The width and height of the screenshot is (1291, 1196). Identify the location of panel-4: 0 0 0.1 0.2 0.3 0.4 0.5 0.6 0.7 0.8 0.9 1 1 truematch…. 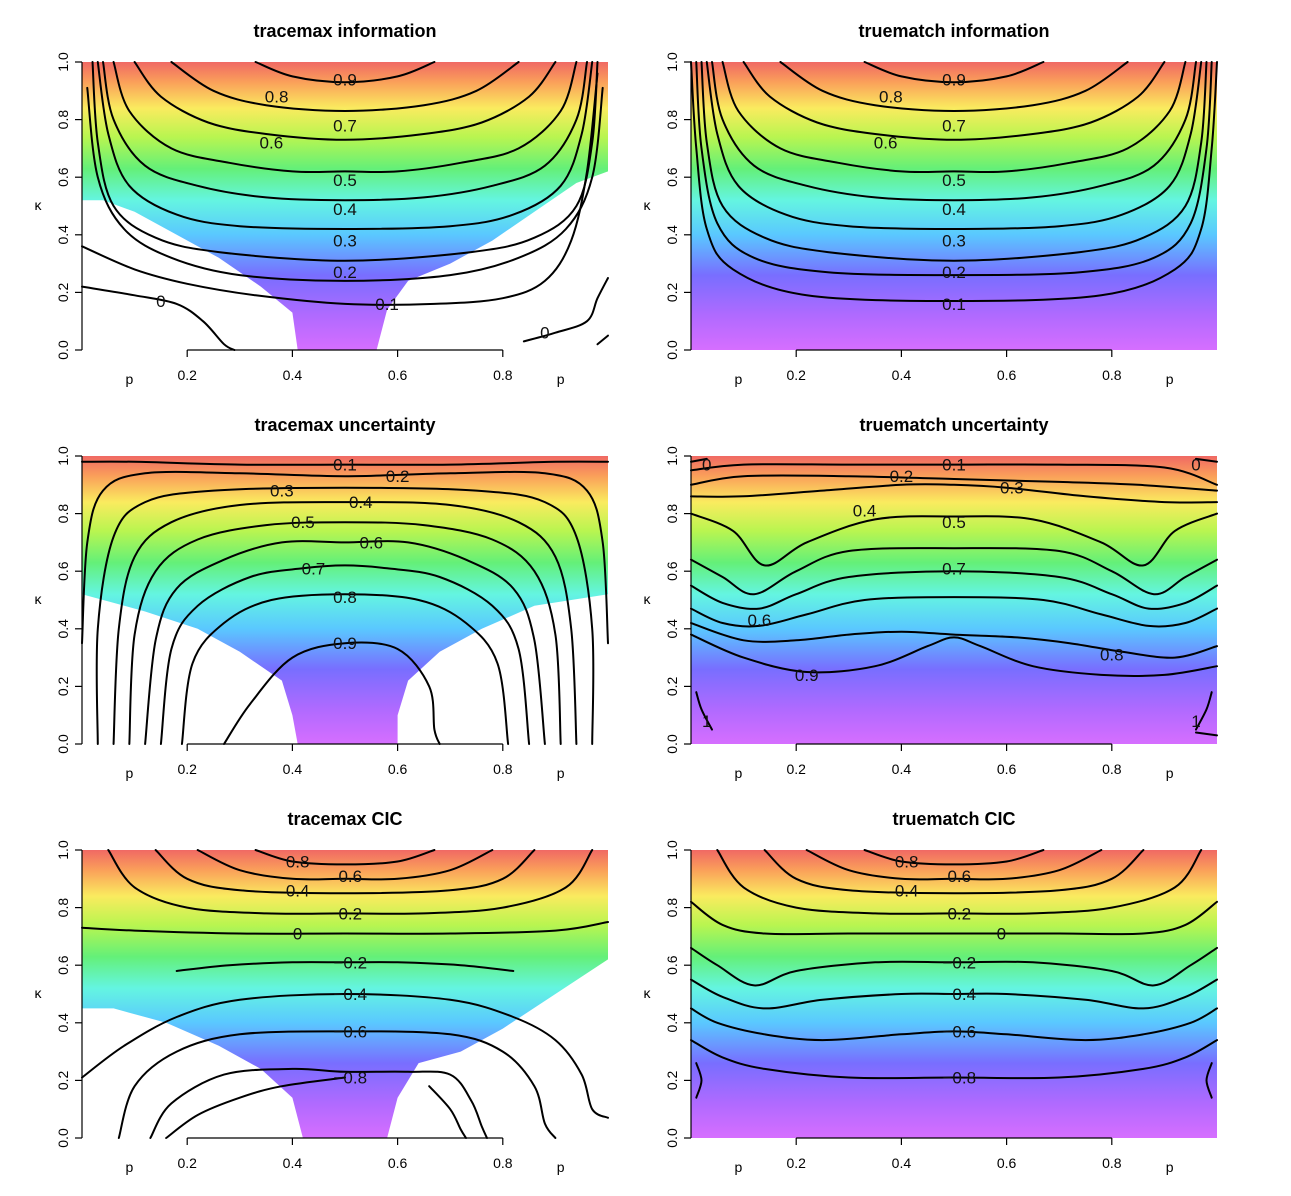
(931, 598).